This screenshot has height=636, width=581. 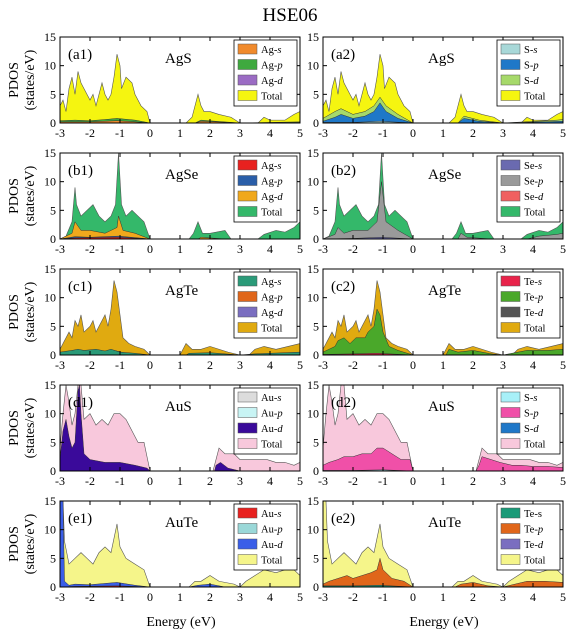 What do you see at coordinates (272, 414) in the screenshot?
I see `legend-entry-label: Au-p` at bounding box center [272, 414].